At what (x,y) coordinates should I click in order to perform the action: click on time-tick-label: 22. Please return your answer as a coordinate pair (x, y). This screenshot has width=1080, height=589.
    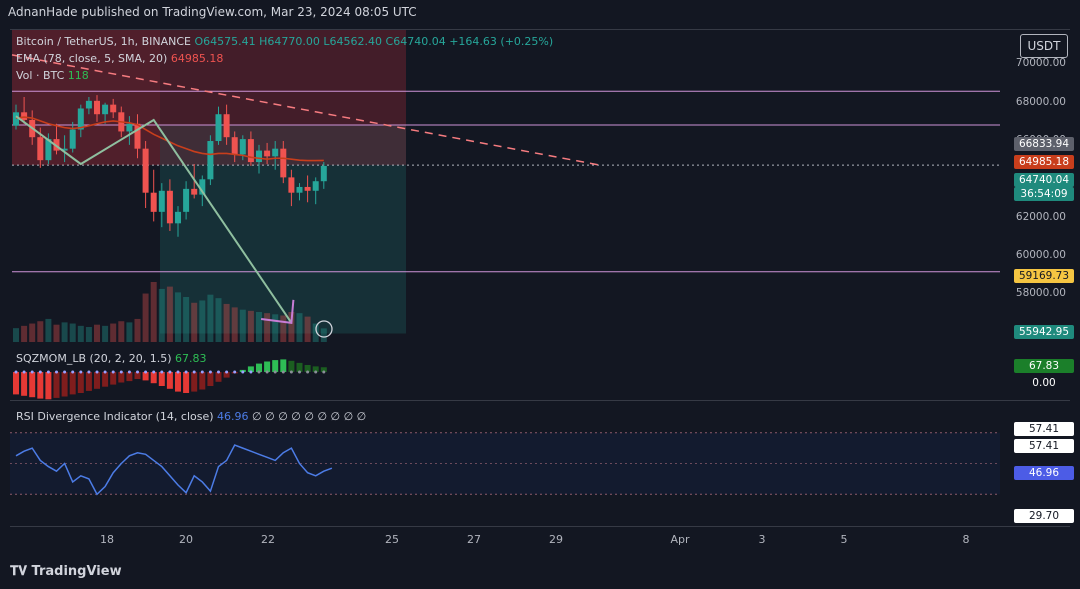
    Looking at the image, I should click on (268, 539).